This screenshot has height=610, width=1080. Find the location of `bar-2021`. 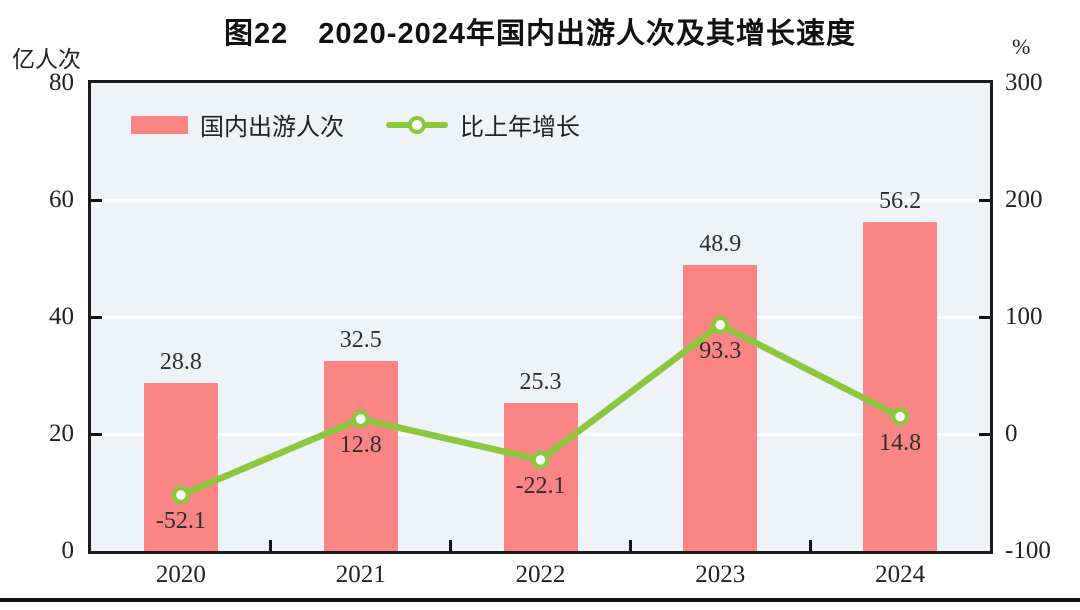

bar-2021 is located at coordinates (360, 455).